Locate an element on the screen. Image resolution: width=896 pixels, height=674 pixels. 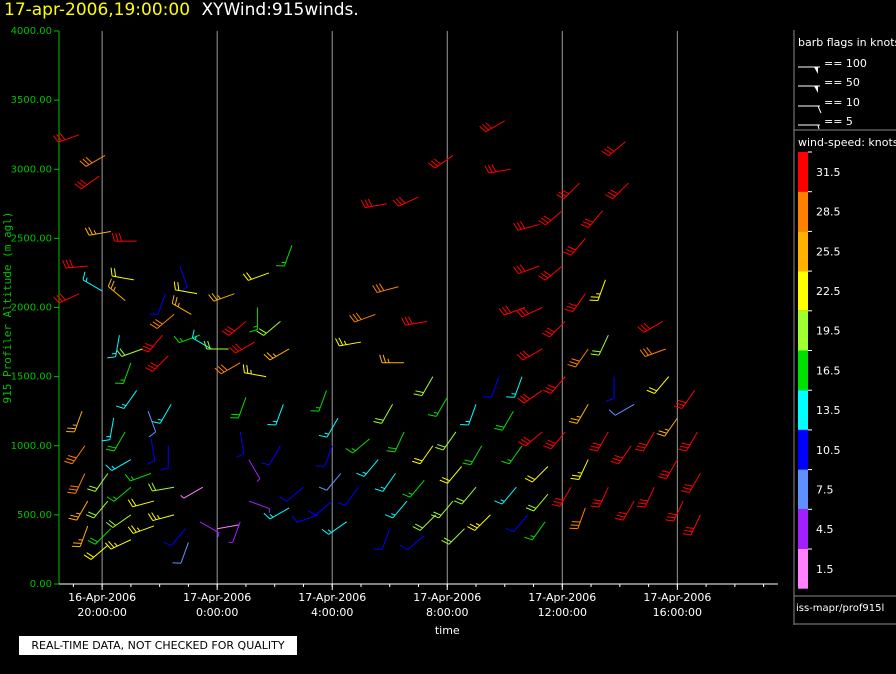
x-tick-label-date: 16-Apr-2006 is located at coordinates (102, 597).